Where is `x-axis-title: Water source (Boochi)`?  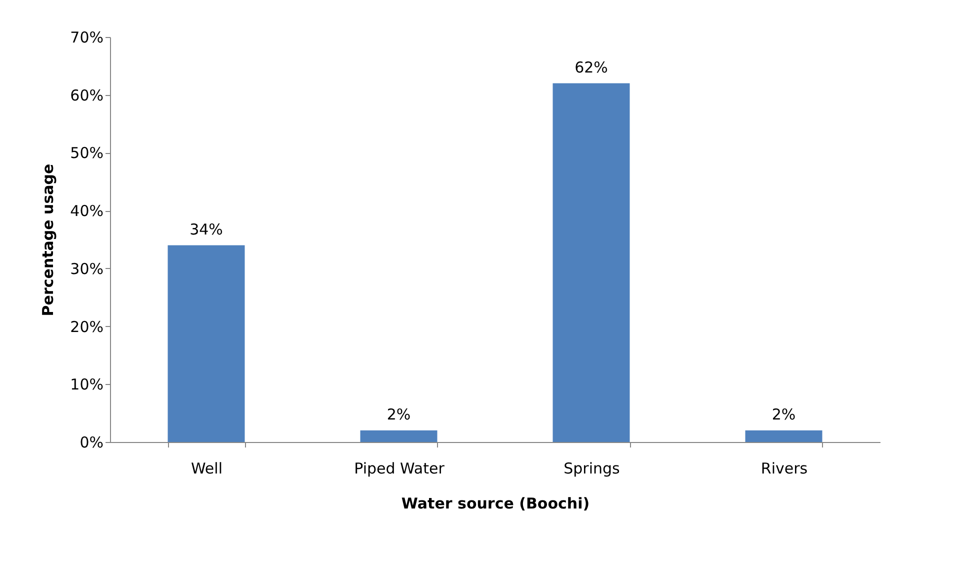 x-axis-title: Water source (Boochi) is located at coordinates (495, 503).